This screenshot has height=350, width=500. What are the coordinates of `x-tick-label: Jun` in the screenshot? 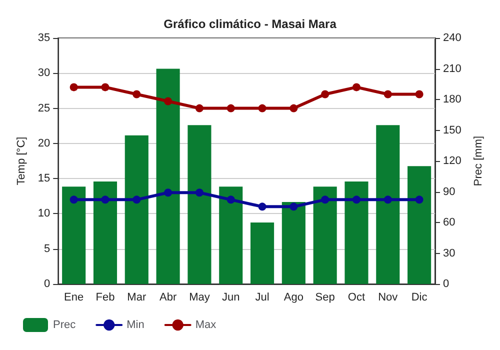 It's located at (231, 298).